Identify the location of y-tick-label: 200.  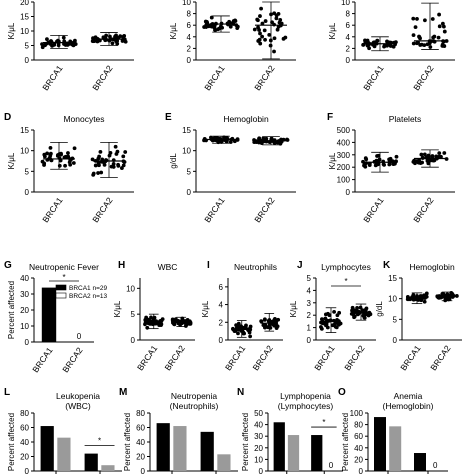
(344, 167).